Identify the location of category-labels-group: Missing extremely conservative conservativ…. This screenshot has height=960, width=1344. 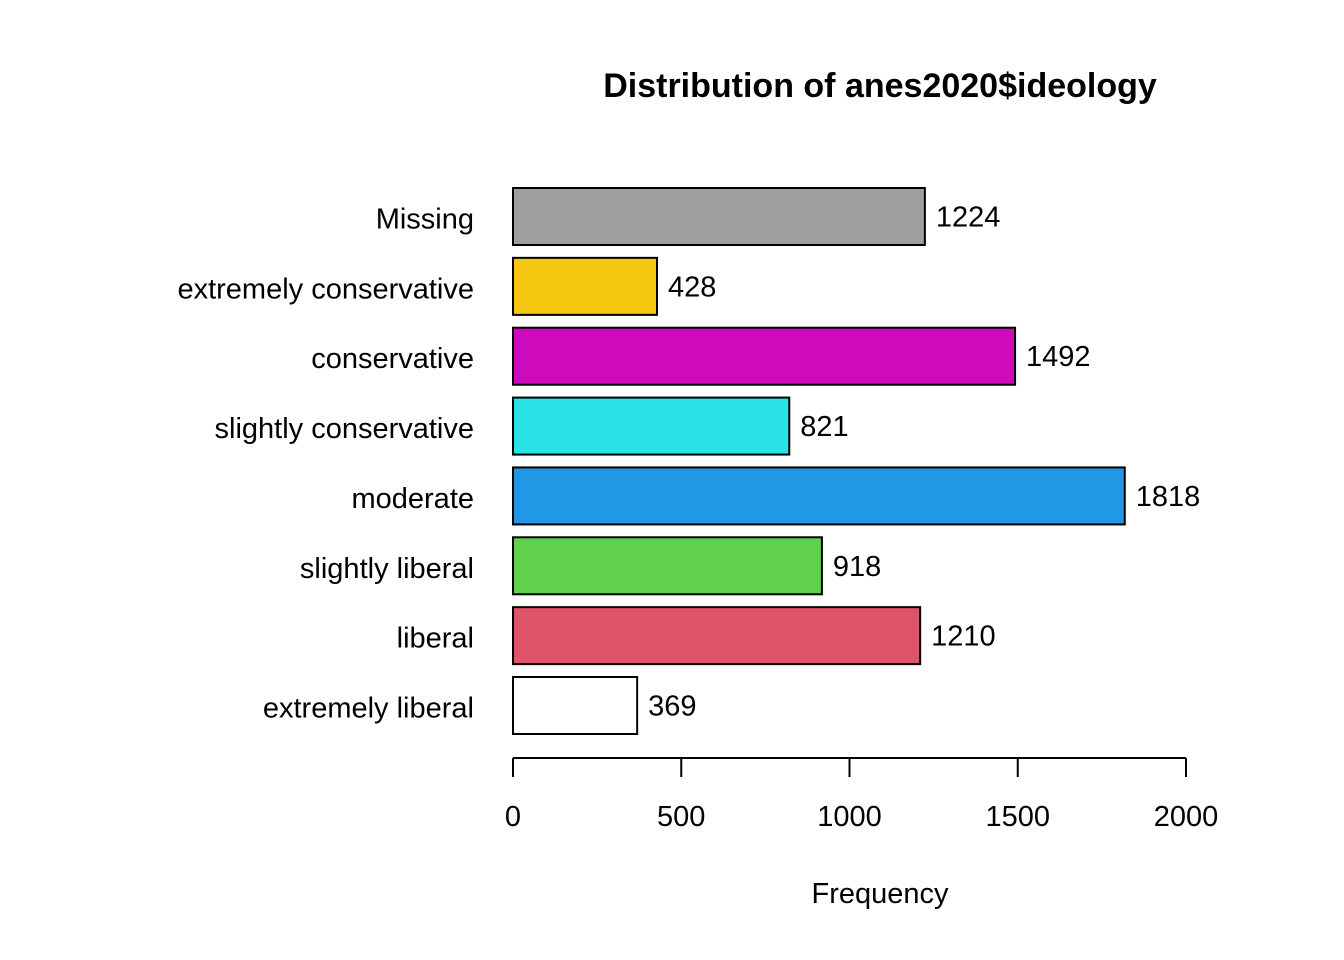
(325, 464).